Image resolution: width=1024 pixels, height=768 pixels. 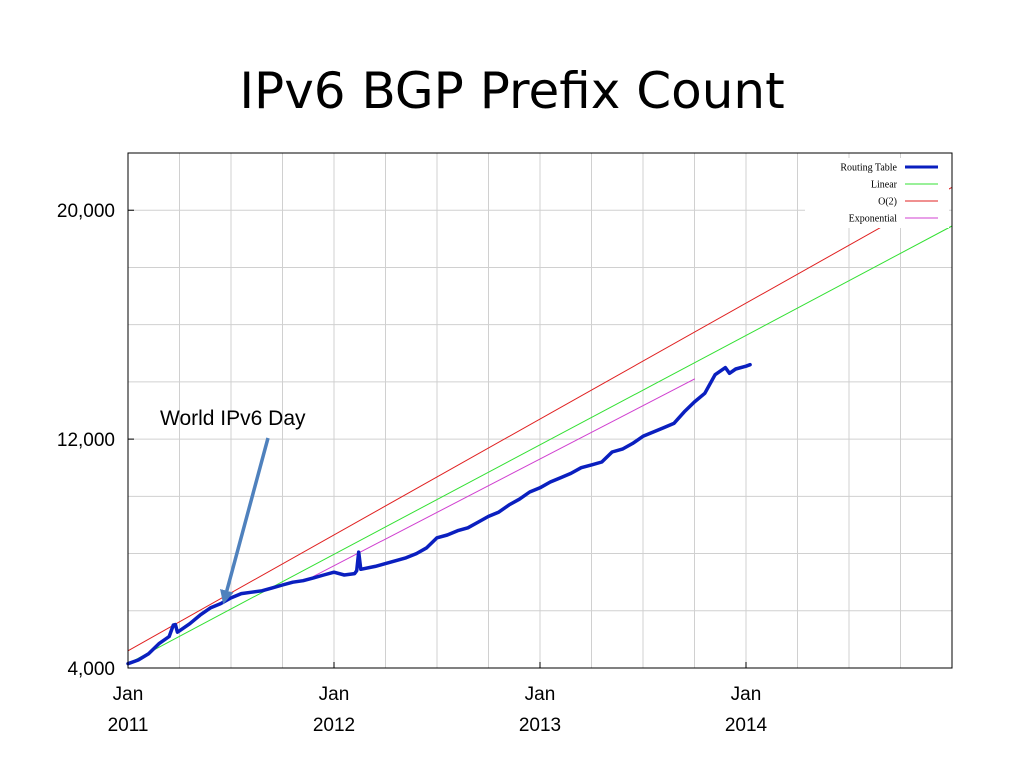 I want to click on series-line-exponential, so click(x=503, y=477).